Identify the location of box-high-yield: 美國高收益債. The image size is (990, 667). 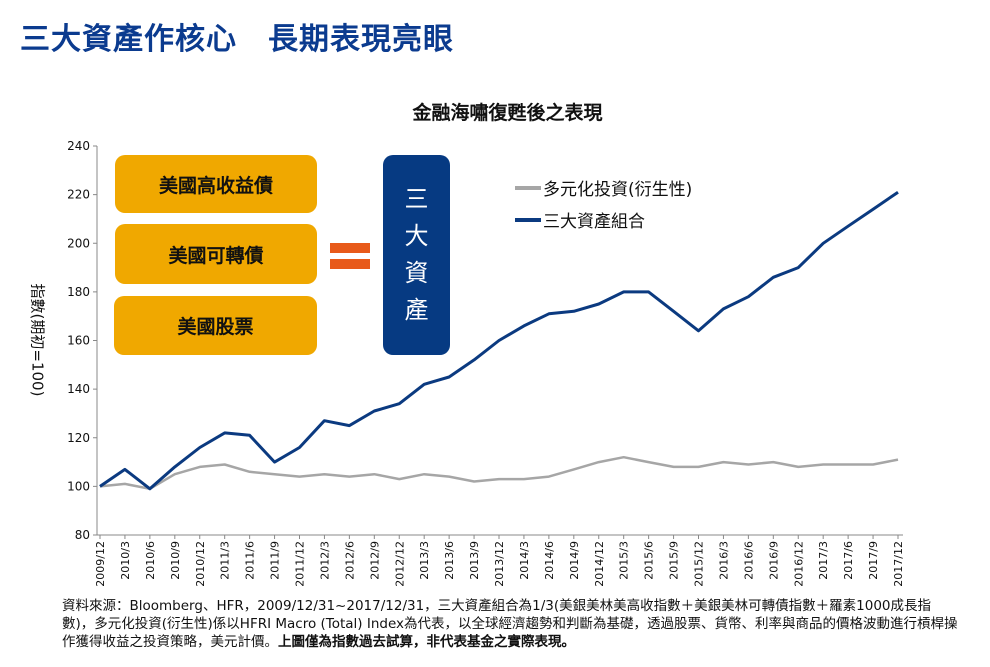
(216, 184).